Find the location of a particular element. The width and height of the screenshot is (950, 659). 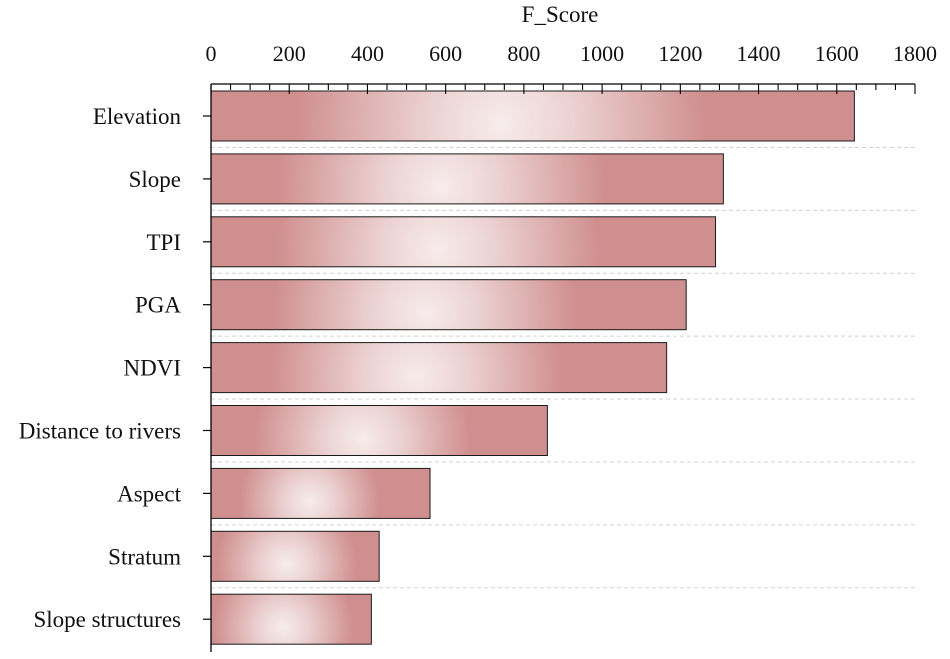

y-tick-label: Stratum is located at coordinates (144, 556).